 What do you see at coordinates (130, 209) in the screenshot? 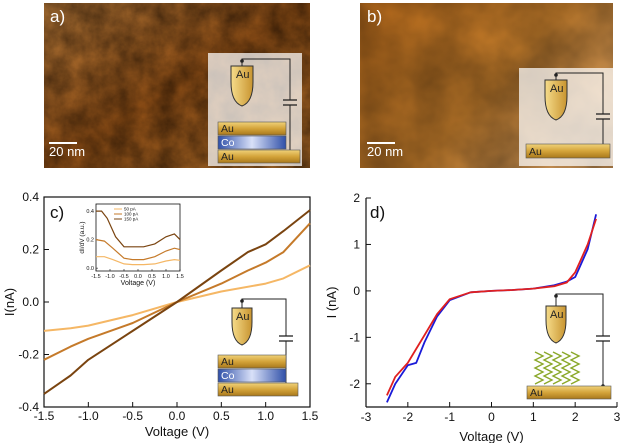
I see `inset-legend-label-0: 50 pA` at bounding box center [130, 209].